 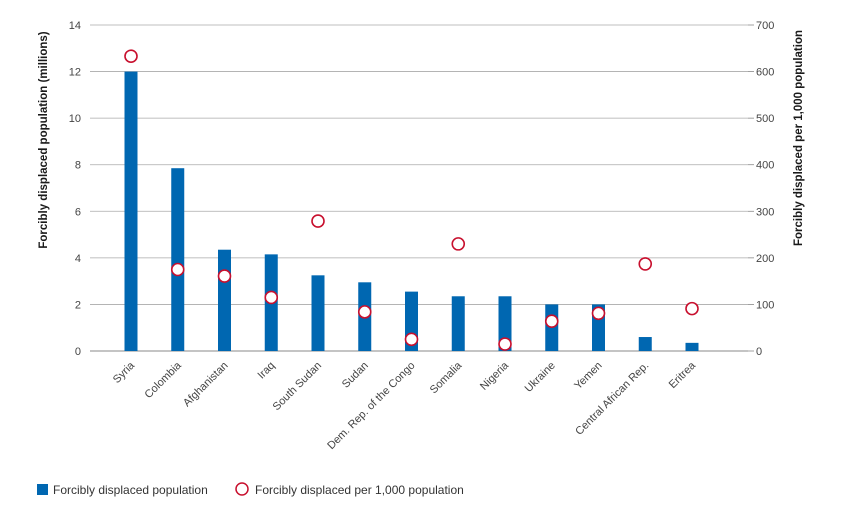 I want to click on category-label: Colombia, so click(x=164, y=380).